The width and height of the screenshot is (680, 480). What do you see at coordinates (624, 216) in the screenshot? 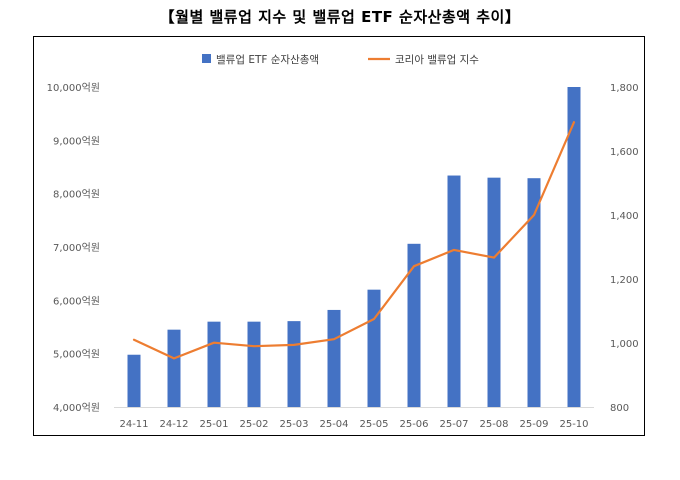
I see `y-right-tick-label: 1,400` at bounding box center [624, 216].